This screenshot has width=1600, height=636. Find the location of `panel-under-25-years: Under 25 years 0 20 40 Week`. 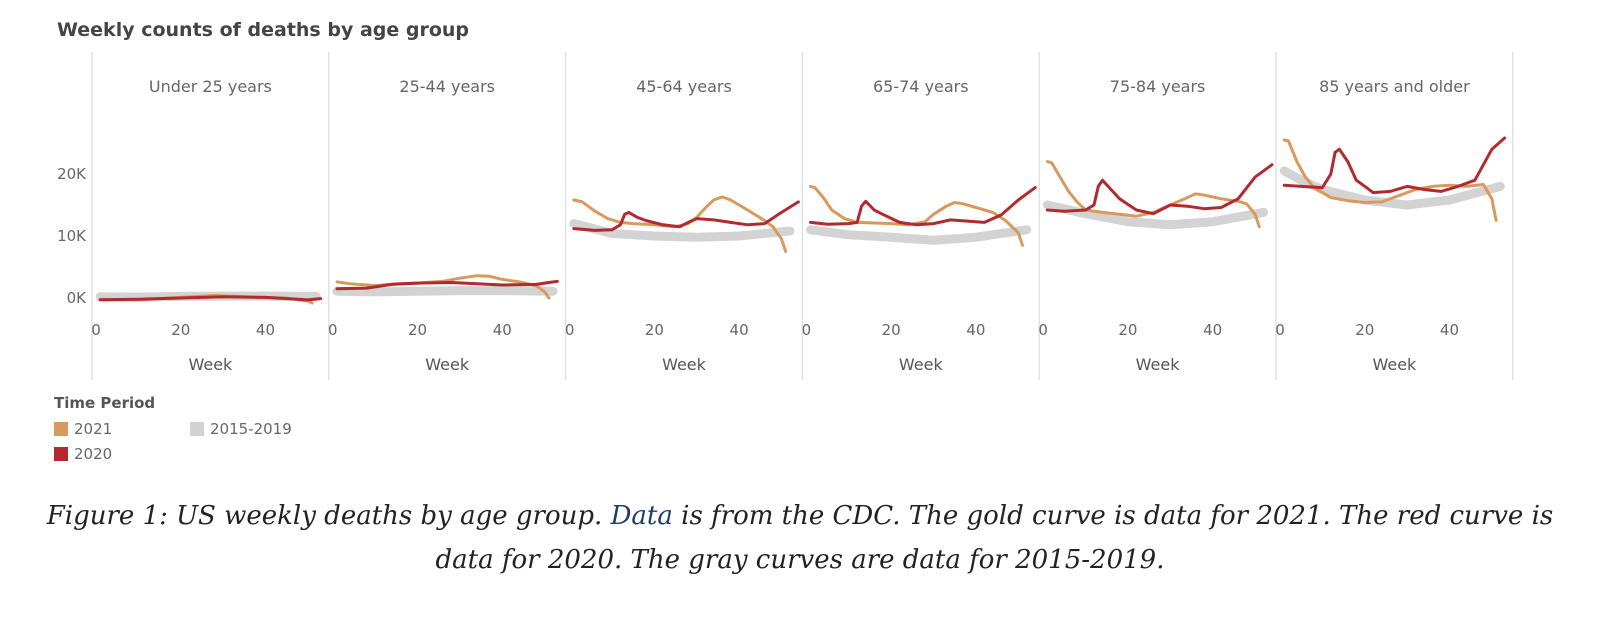

panel-under-25-years: Under 25 years 0 20 40 Week is located at coordinates (207, 216).